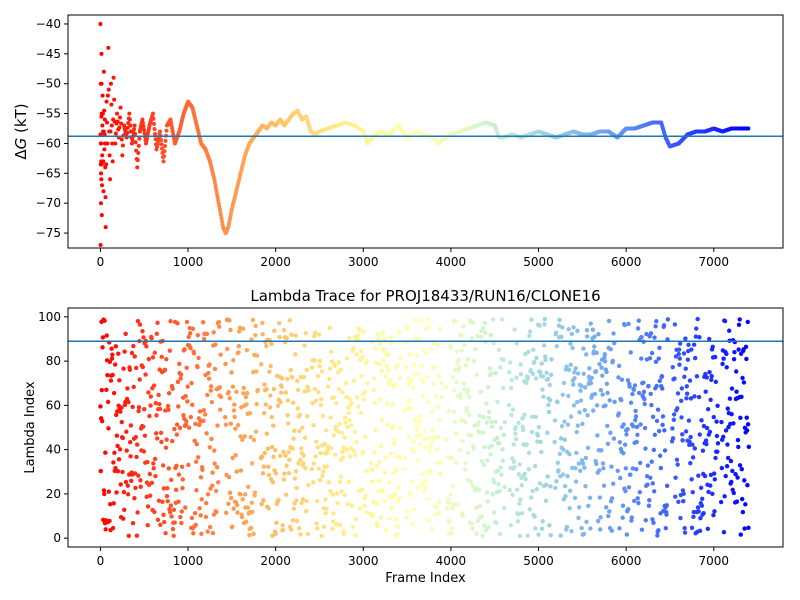  What do you see at coordinates (57, 538) in the screenshot?
I see `lambda-y-tick-label: 0` at bounding box center [57, 538].